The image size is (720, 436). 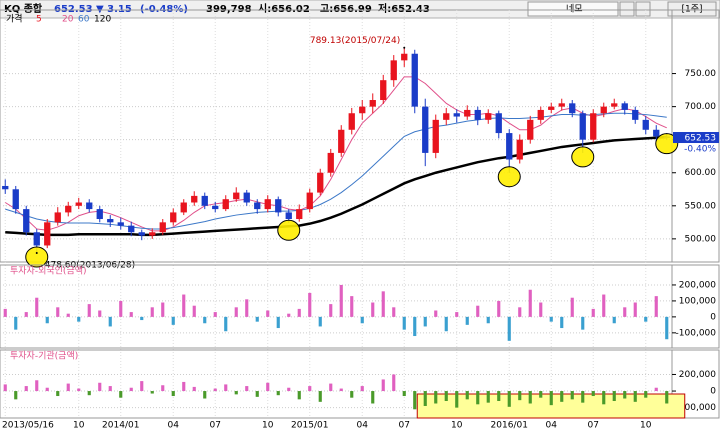 What do you see at coordinates (713, 392) in the screenshot?
I see `y-tick-label: 0` at bounding box center [713, 392].